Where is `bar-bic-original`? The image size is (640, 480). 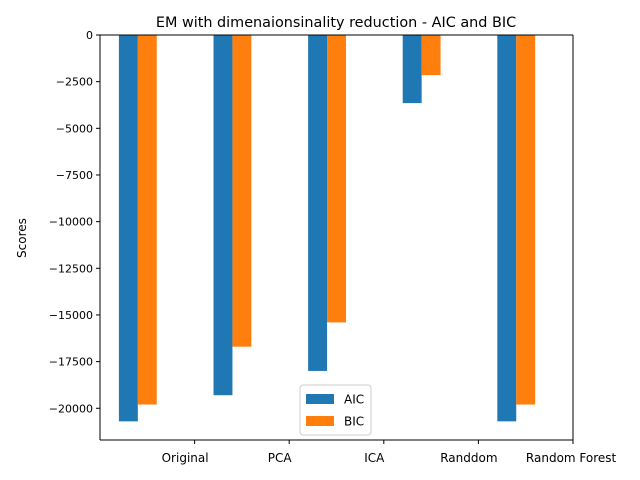
bar-bic-original is located at coordinates (147, 220).